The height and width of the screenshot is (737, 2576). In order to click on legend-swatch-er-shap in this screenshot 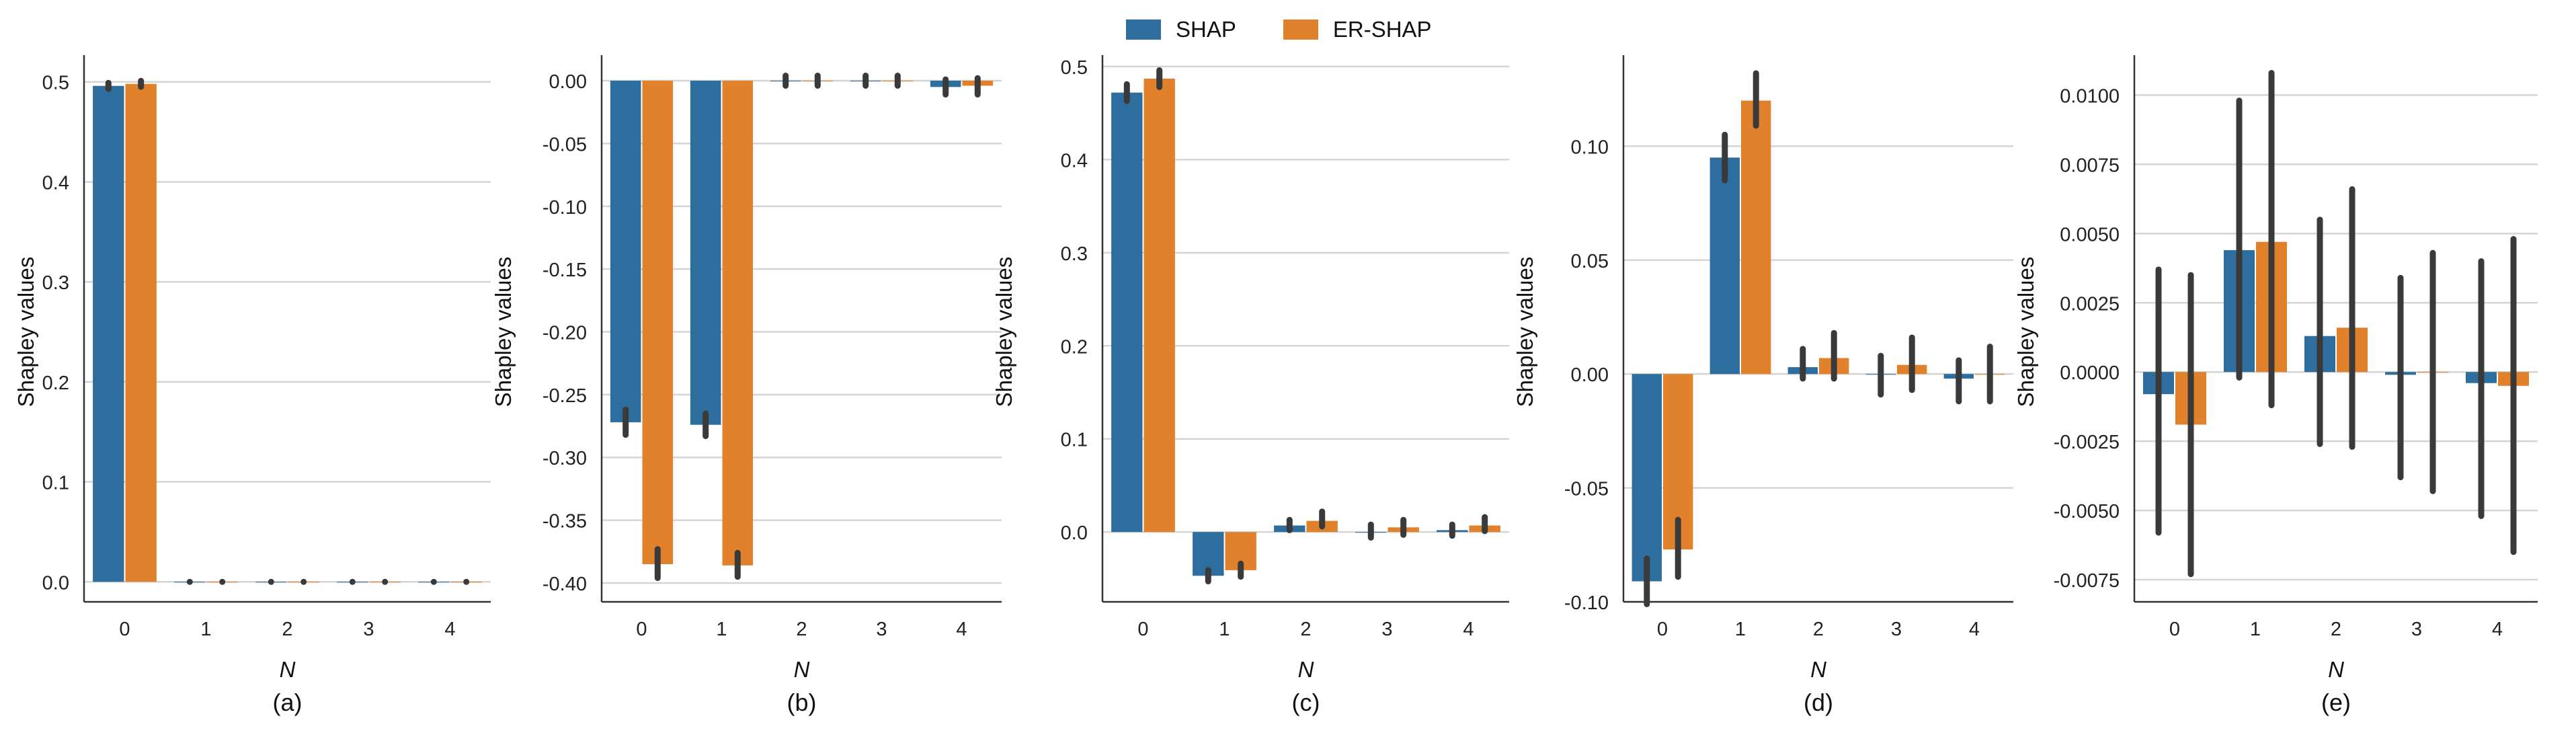, I will do `click(1300, 30)`.